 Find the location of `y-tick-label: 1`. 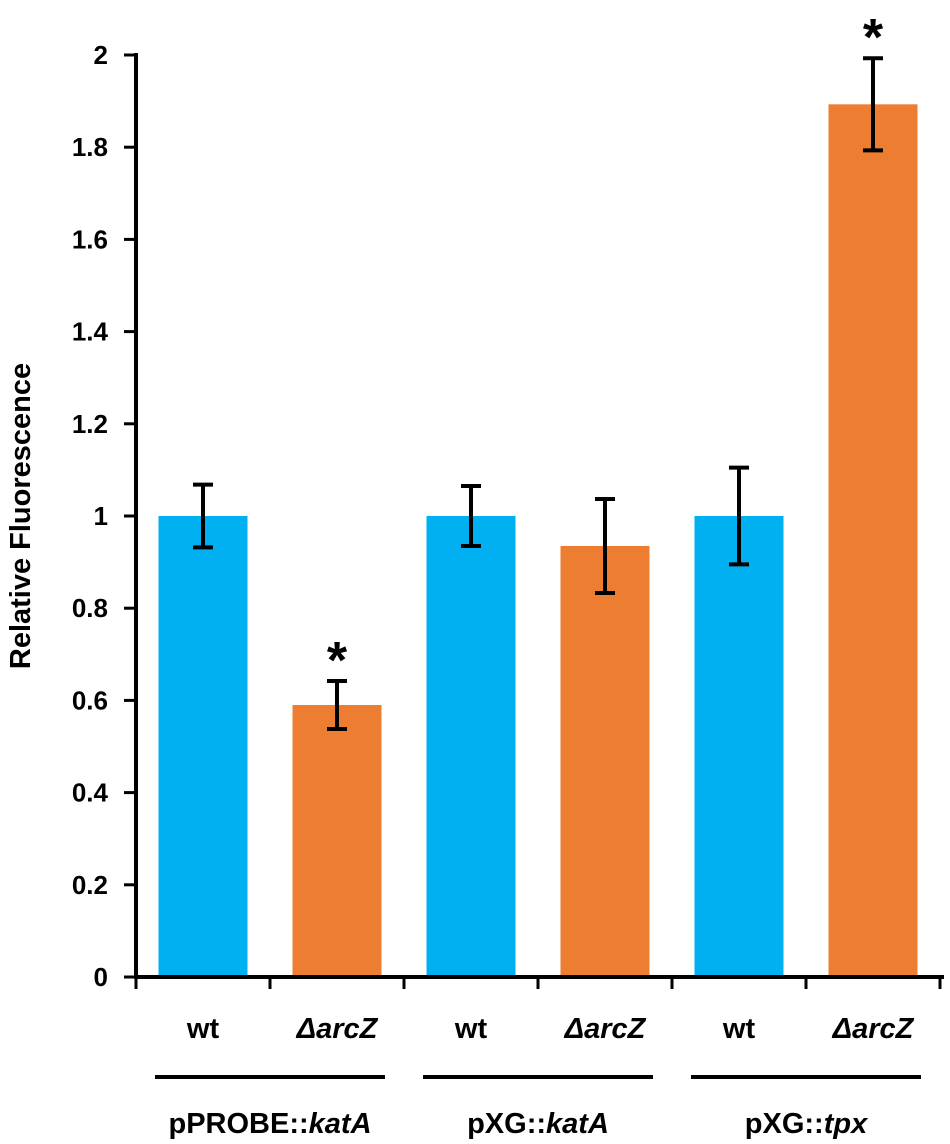

y-tick-label: 1 is located at coordinates (101, 516).